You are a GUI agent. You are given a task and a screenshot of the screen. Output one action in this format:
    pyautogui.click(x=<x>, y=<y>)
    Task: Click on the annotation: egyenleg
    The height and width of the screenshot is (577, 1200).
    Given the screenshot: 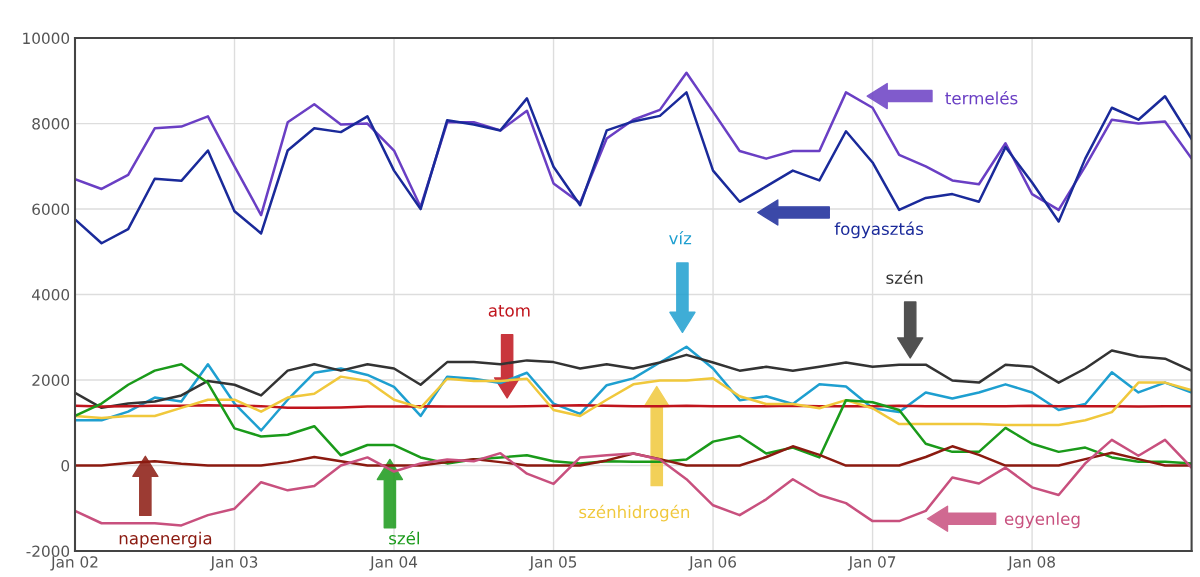 What is the action you would take?
    pyautogui.click(x=1042, y=520)
    